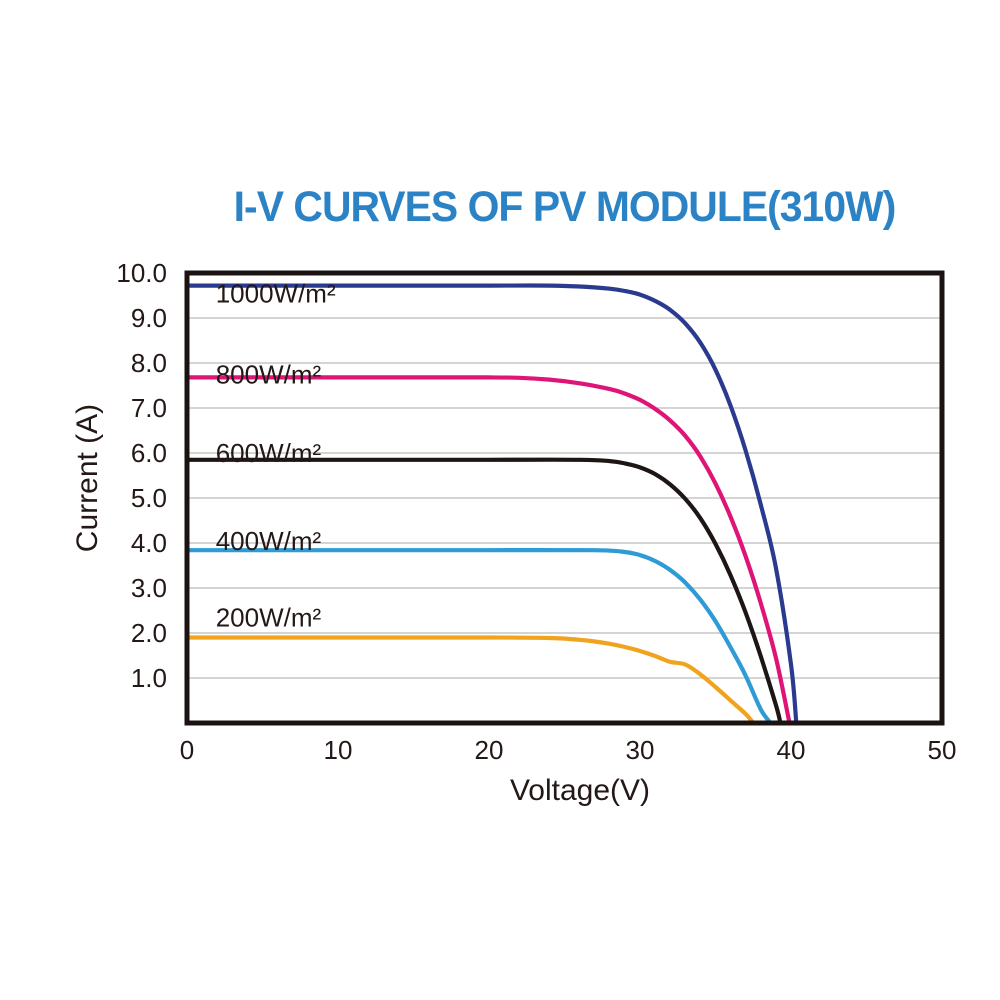  What do you see at coordinates (565, 207) in the screenshot?
I see `chart-title: I-V CURVES OF PV MODULE(310W)` at bounding box center [565, 207].